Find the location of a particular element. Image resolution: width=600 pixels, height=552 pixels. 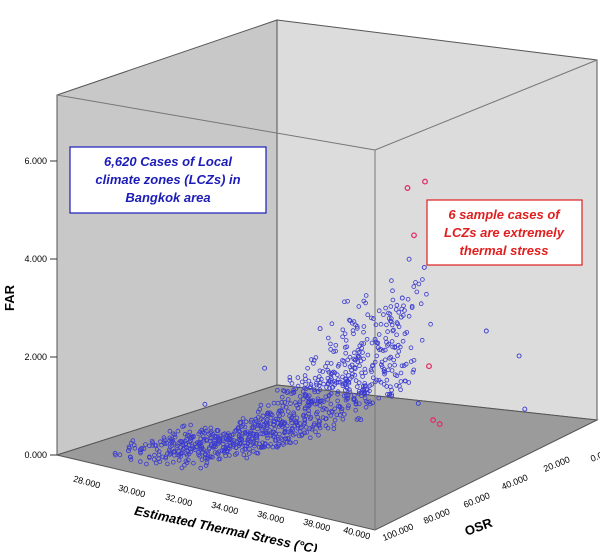

annotation-thermal-stress-line: LCZs are extremely is located at coordinates (504, 232).